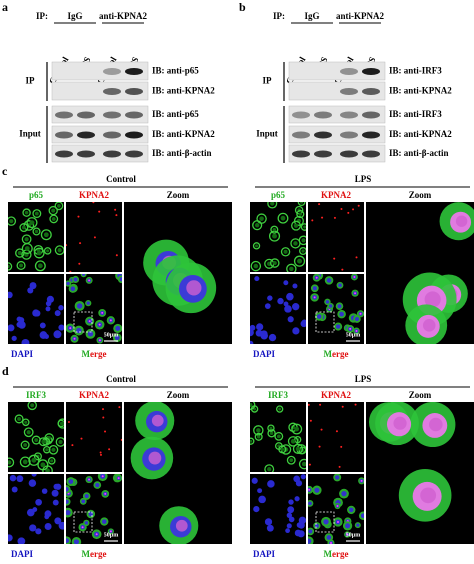  What do you see at coordinates (86, 354) in the screenshot?
I see `merge-first: M` at bounding box center [86, 354].